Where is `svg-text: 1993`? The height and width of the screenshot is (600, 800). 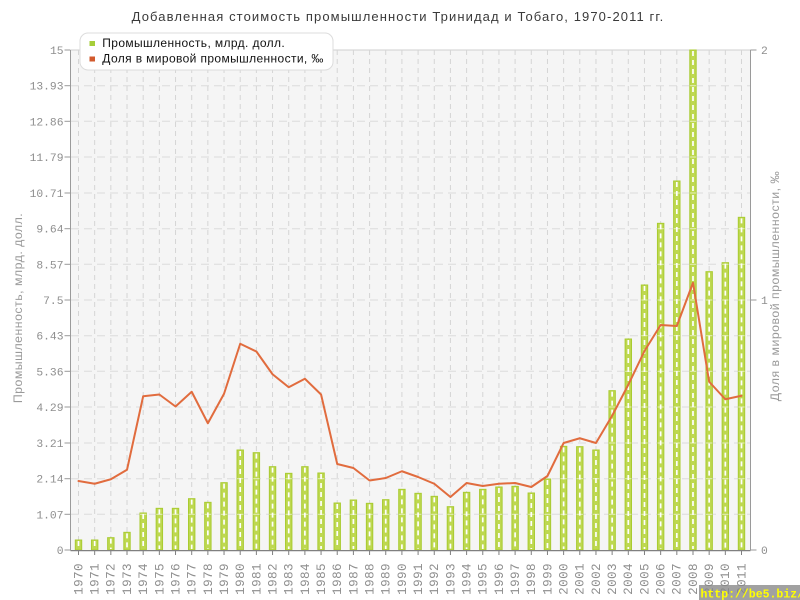
svg-text: 1993 is located at coordinates (451, 579).